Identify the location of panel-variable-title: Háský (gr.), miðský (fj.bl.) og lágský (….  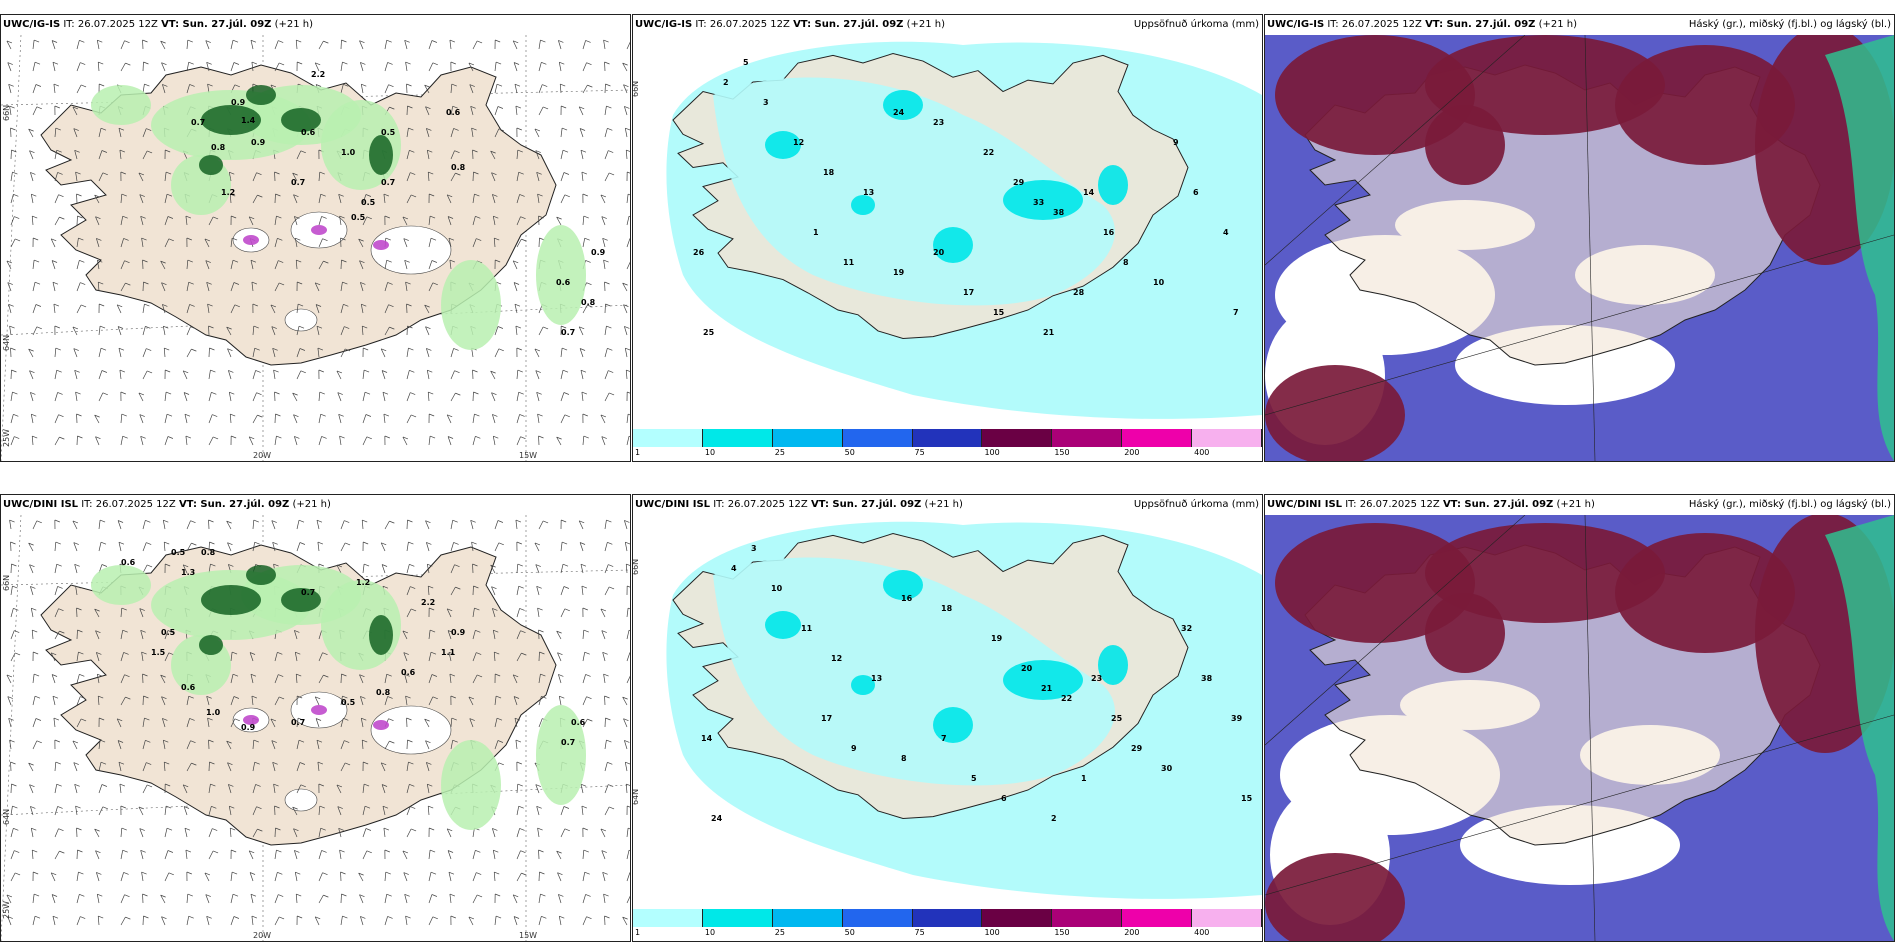
(1789, 24).